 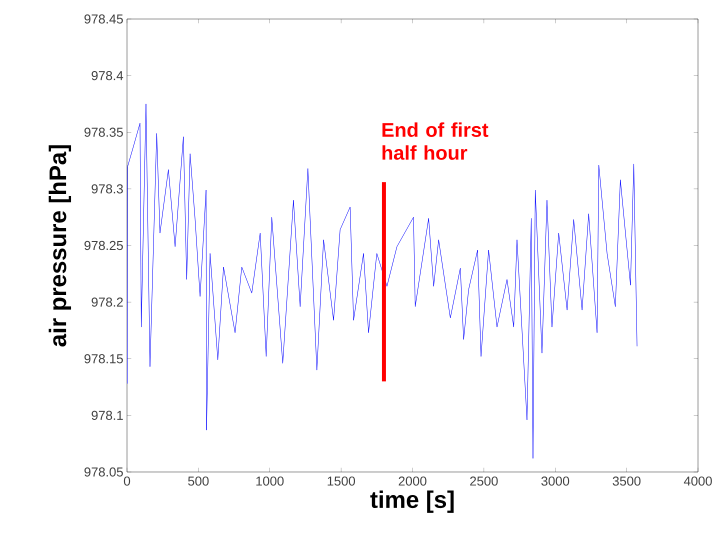 I want to click on y-tick-label: 978.4, so click(x=108, y=75).